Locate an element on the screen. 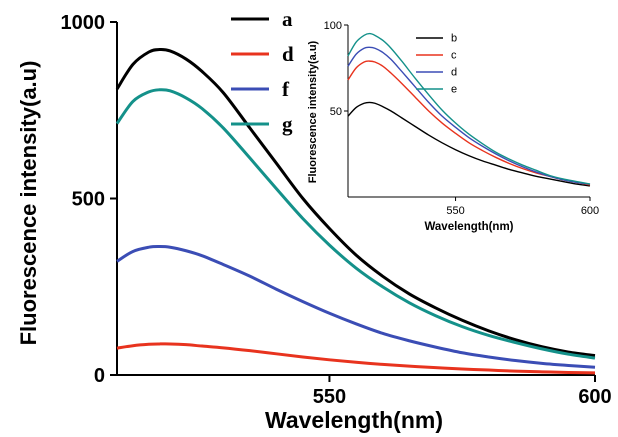 This screenshot has height=437, width=618. inset-x-tick-label: 600 is located at coordinates (590, 211).